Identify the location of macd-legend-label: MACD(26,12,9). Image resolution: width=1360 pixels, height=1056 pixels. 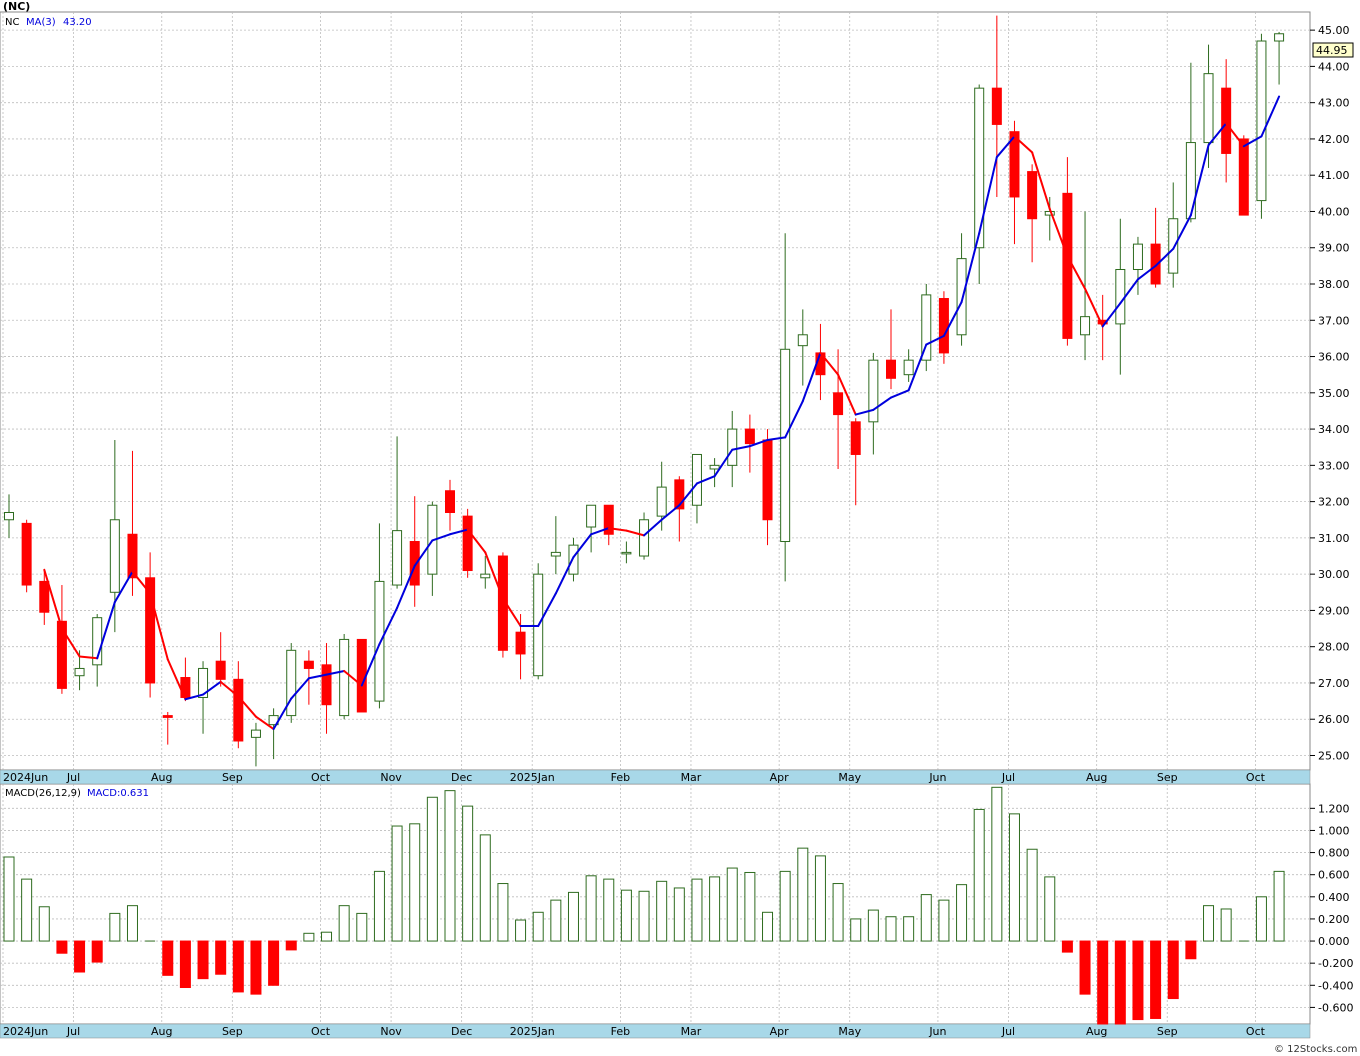
(43, 793).